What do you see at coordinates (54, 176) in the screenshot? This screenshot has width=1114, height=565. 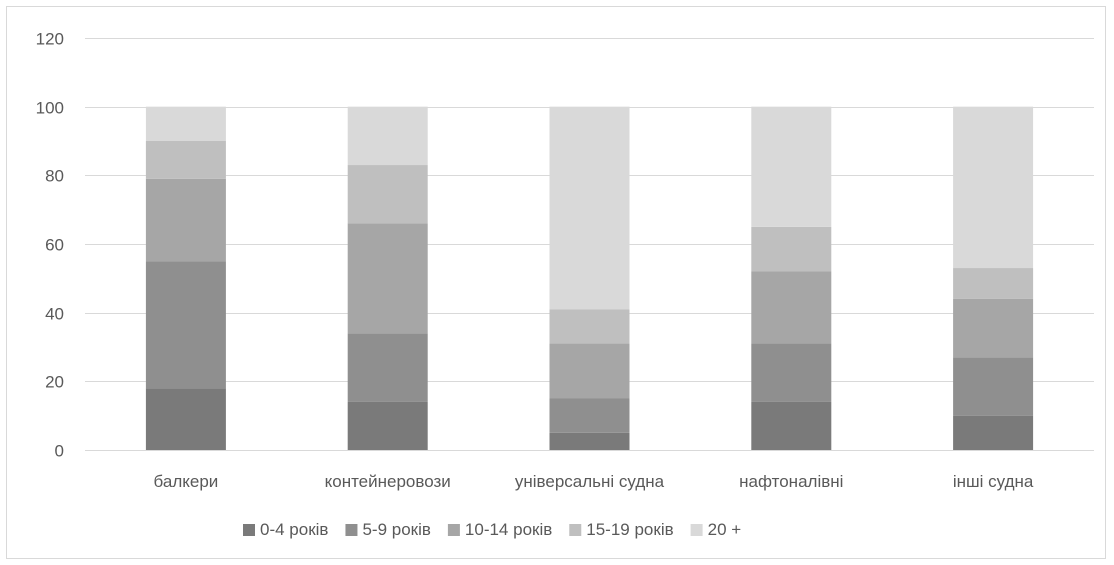 I see `y-tick-label: 80` at bounding box center [54, 176].